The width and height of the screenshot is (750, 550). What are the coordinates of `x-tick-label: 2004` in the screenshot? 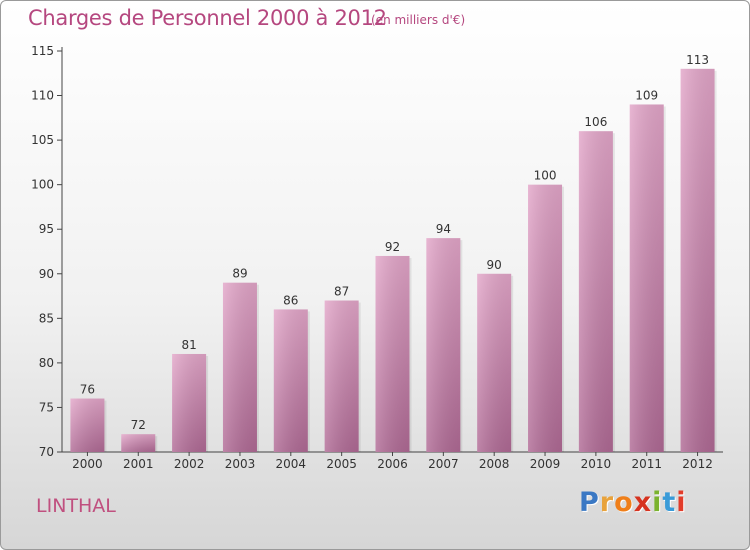 It's located at (291, 464).